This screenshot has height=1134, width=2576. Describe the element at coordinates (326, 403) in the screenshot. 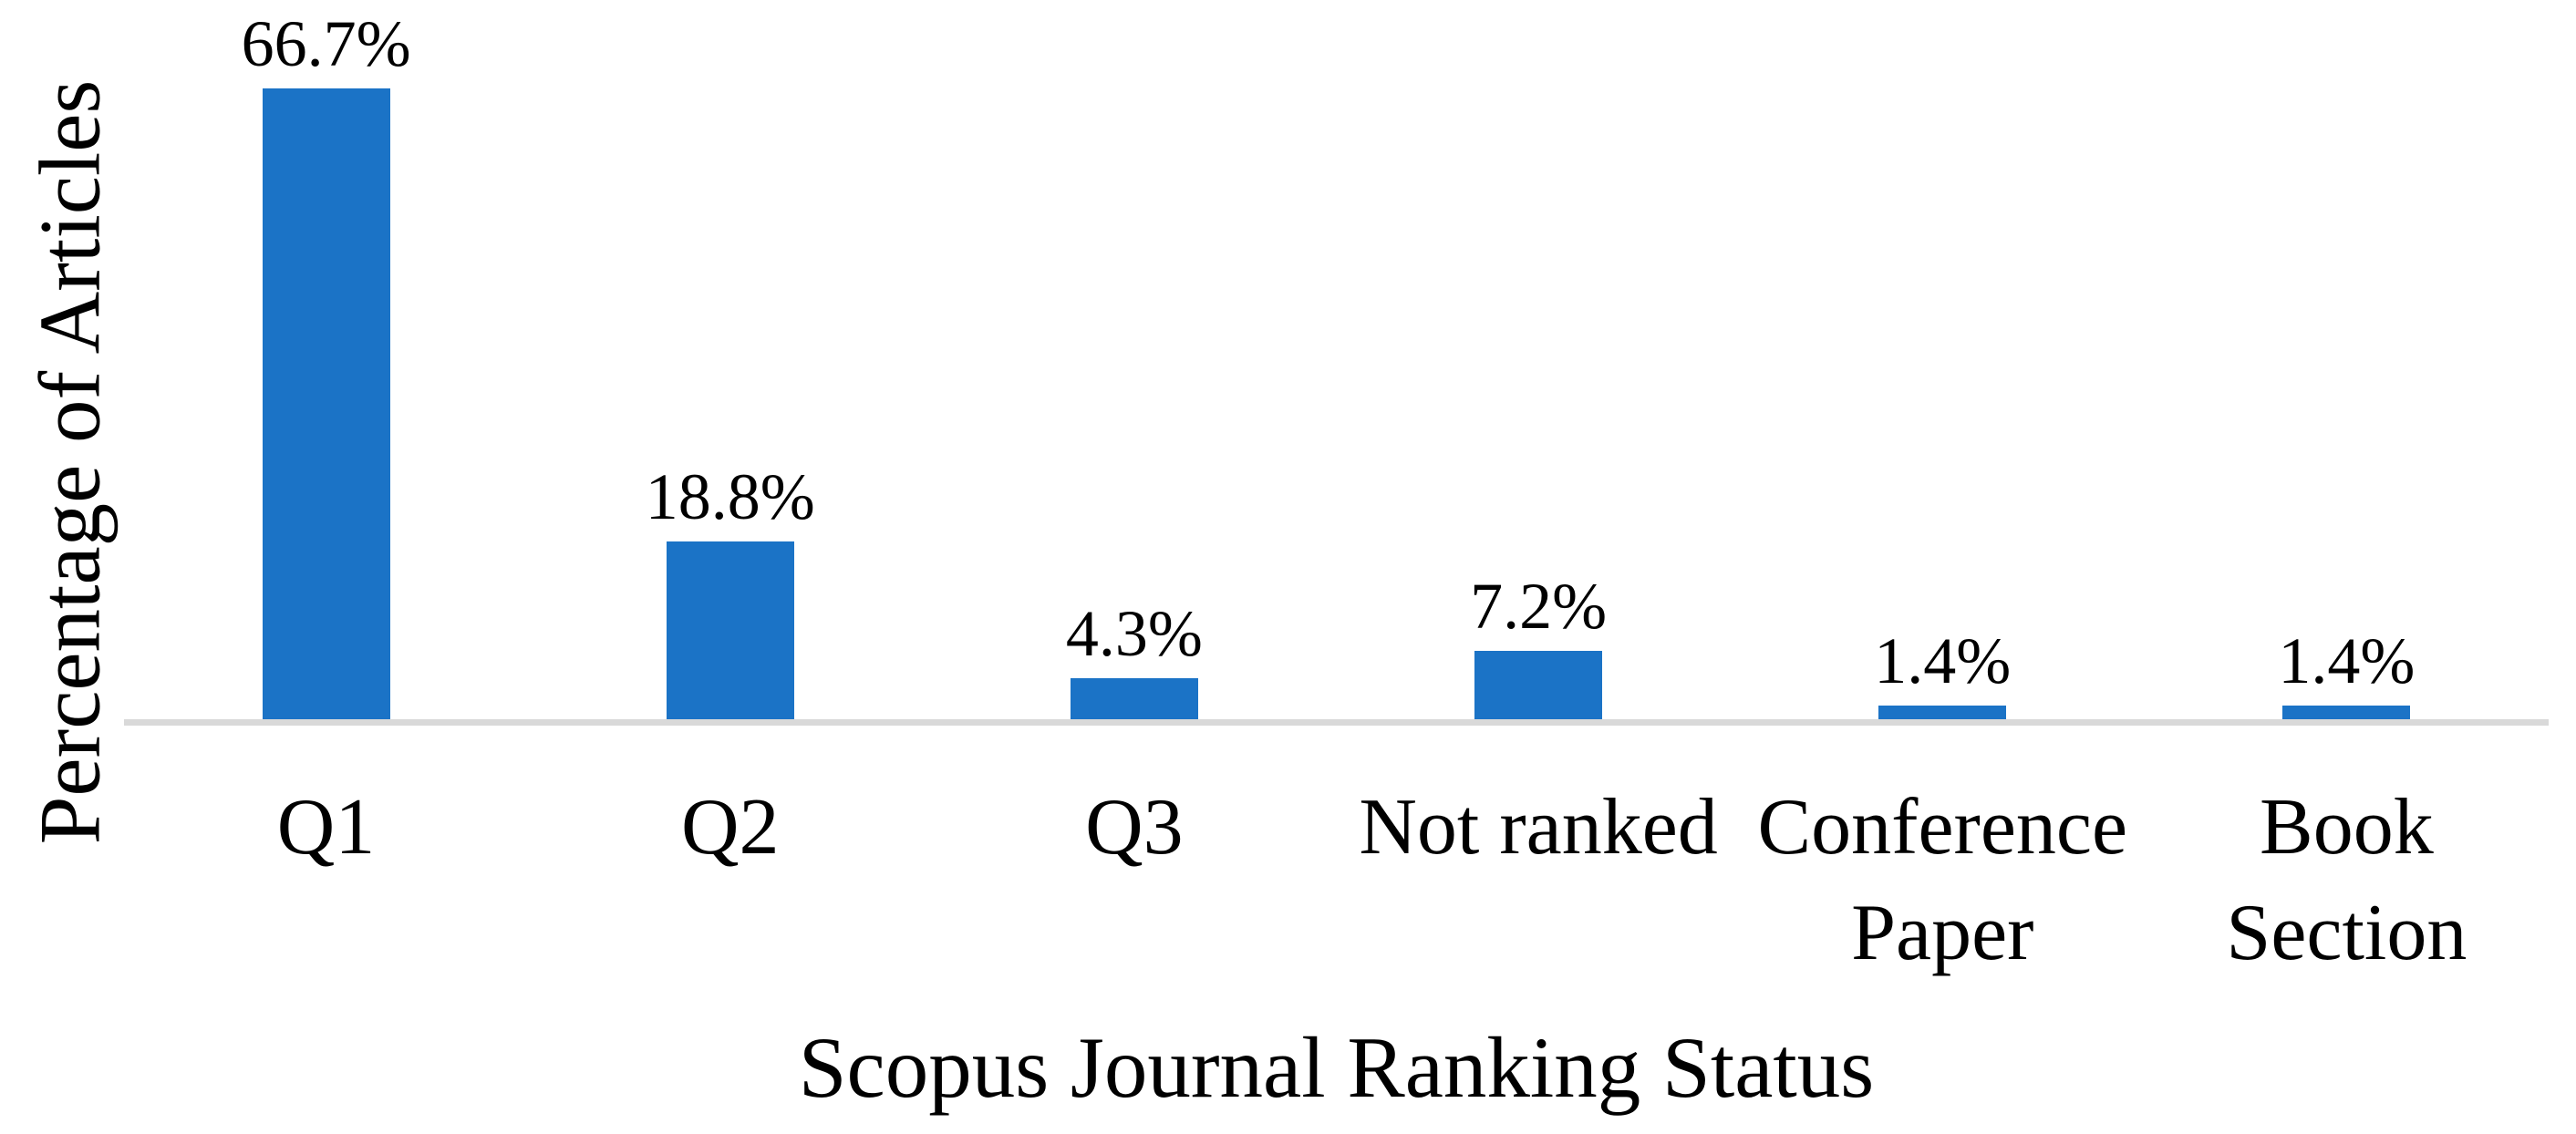

I see `bar-q1` at that location.